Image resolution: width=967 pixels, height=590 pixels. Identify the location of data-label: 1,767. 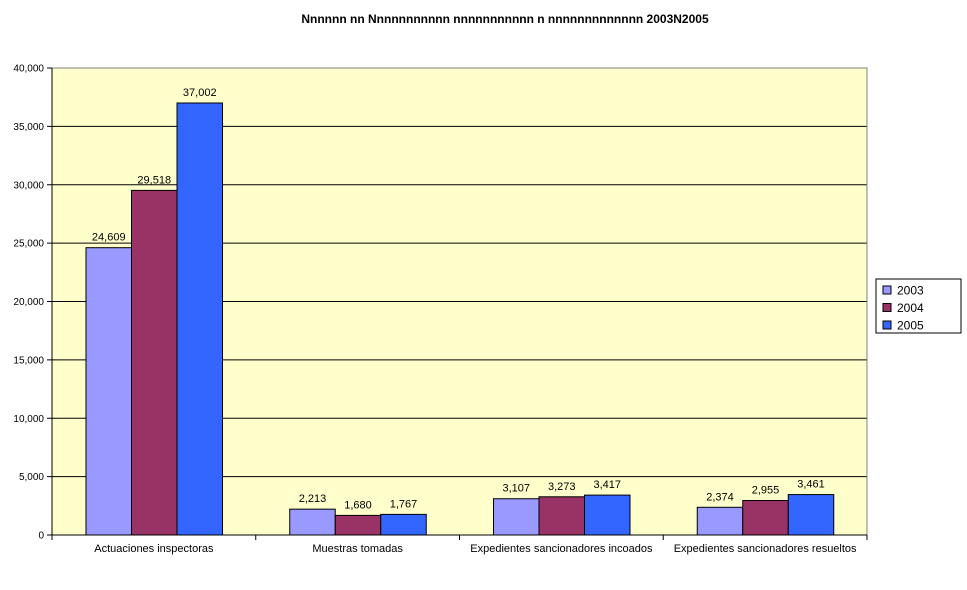
(404, 504).